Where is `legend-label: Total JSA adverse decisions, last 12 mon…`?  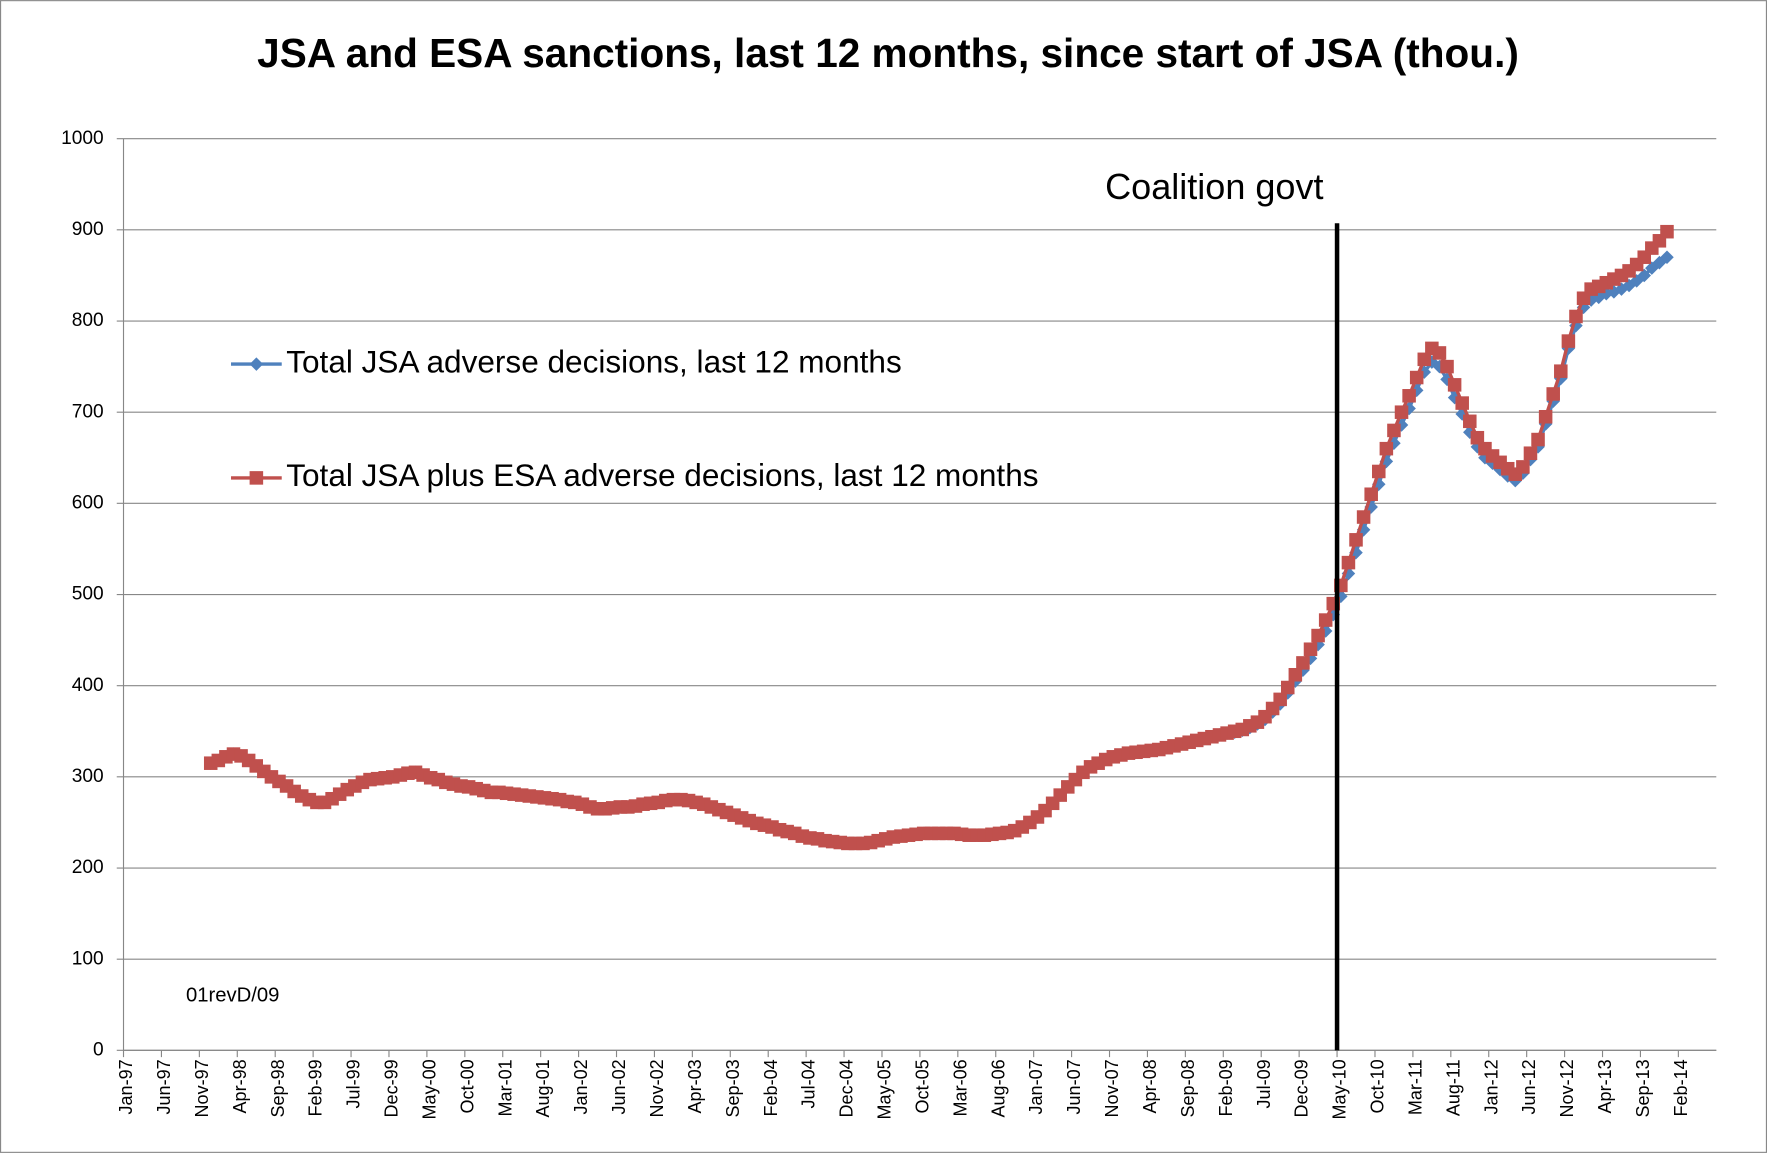 legend-label: Total JSA adverse decisions, last 12 mon… is located at coordinates (593, 361).